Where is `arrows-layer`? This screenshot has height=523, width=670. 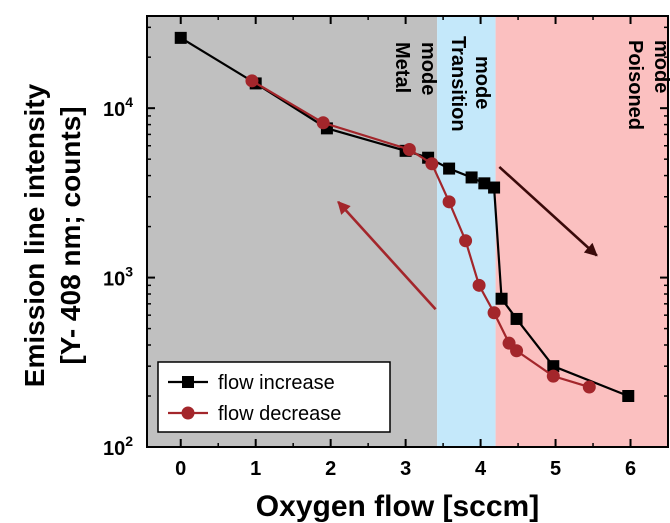 arrows-layer is located at coordinates (467, 238).